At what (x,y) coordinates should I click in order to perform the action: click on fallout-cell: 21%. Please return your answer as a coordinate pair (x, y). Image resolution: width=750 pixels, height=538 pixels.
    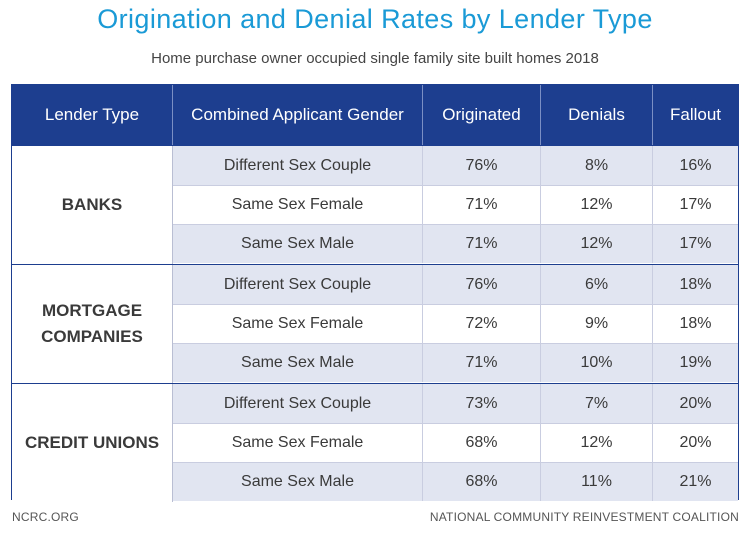
    Looking at the image, I should click on (695, 481).